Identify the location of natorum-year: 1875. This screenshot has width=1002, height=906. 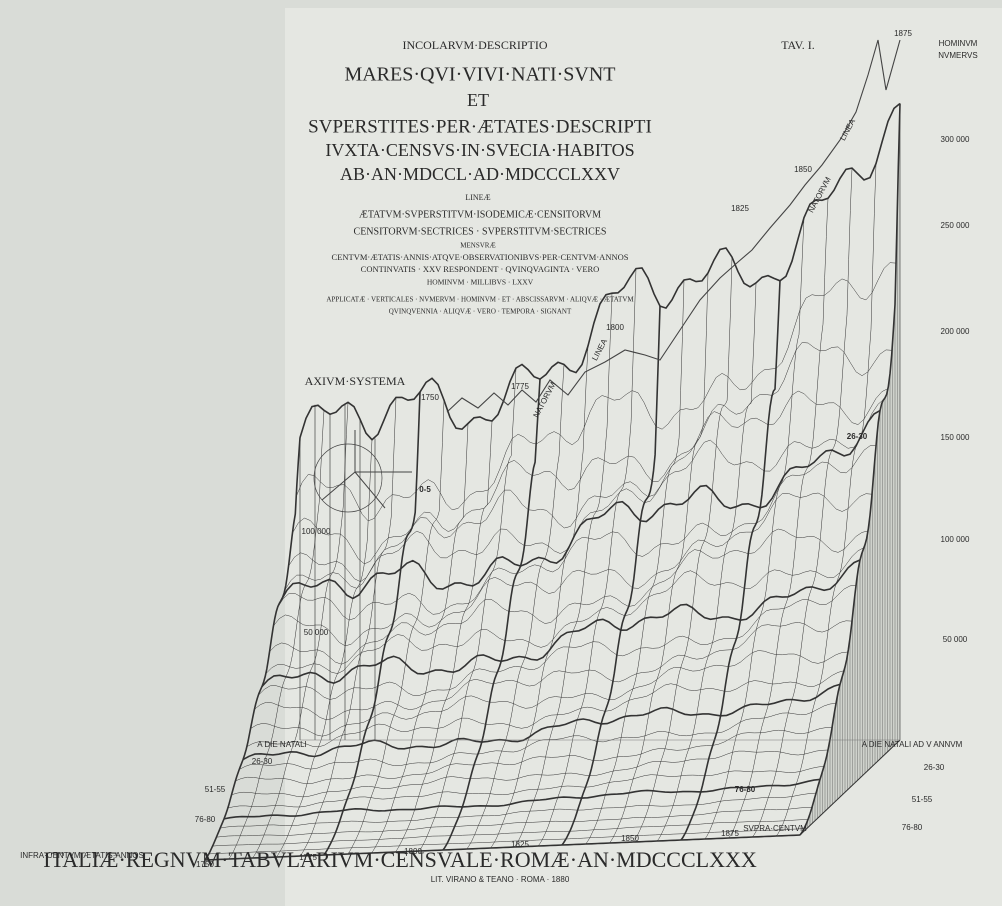
(903, 33).